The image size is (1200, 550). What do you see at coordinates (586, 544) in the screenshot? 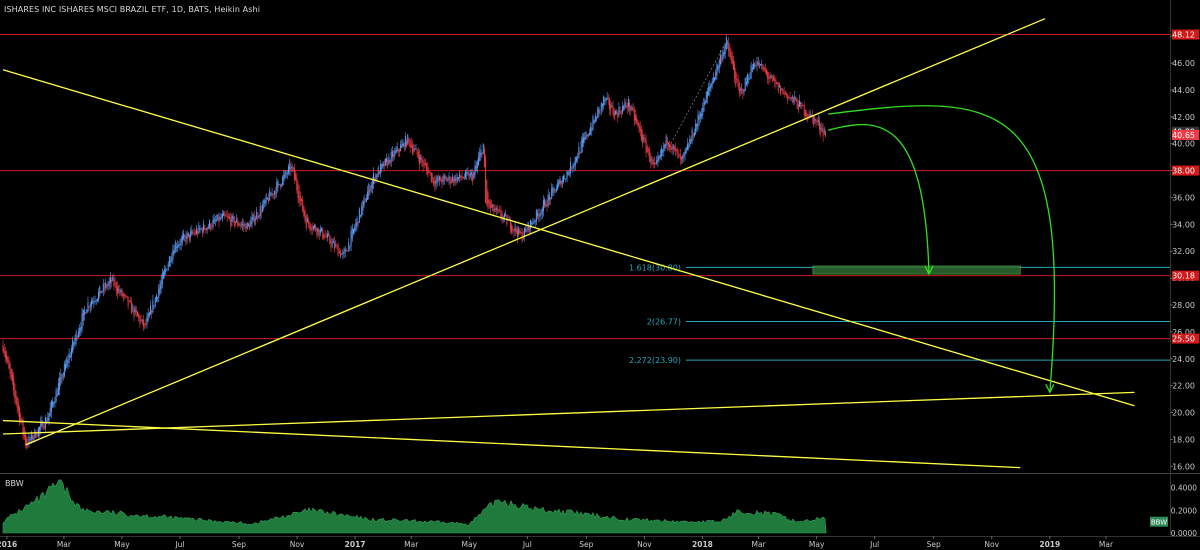
I see `time-tick-label: Sep` at bounding box center [586, 544].